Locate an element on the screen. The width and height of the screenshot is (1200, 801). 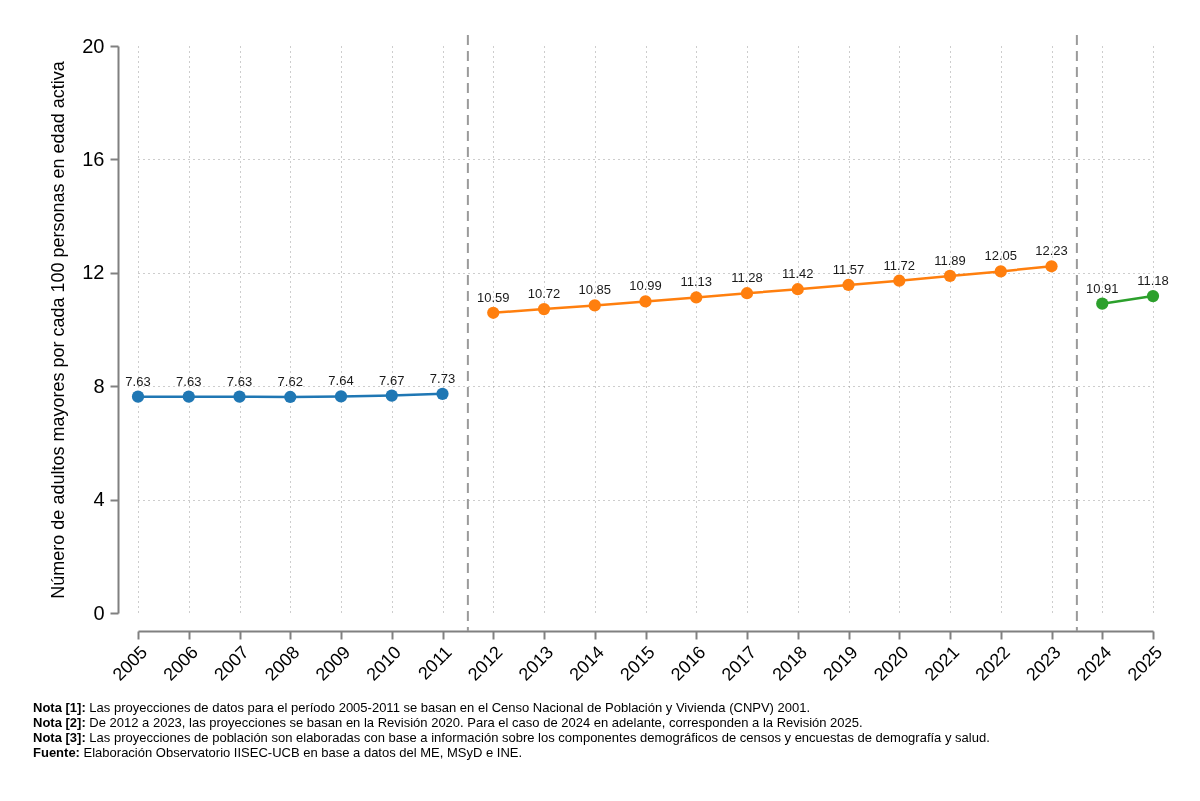
data-label: 7.73 is located at coordinates (442, 378).